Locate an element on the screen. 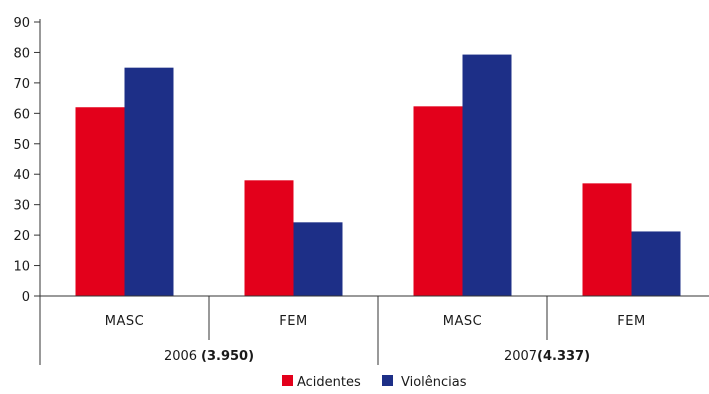 Image resolution: width=709 pixels, height=394 pixels. group-label: 2007(4.337) is located at coordinates (547, 356).